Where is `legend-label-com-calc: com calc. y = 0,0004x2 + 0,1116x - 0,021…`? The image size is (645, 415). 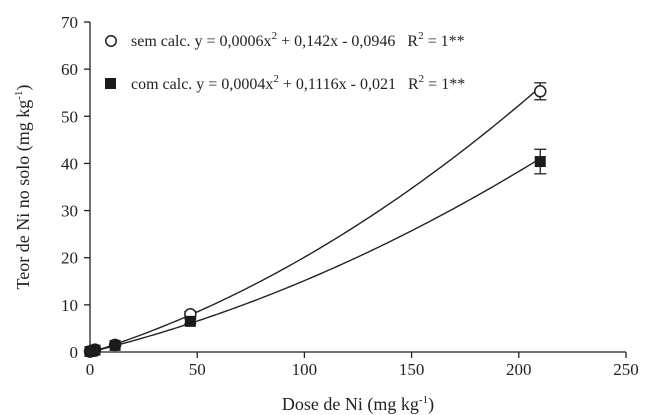
legend-label-com-calc: com calc. y = 0,0004x2 + 0,1116x - 0,021… is located at coordinates (298, 83).